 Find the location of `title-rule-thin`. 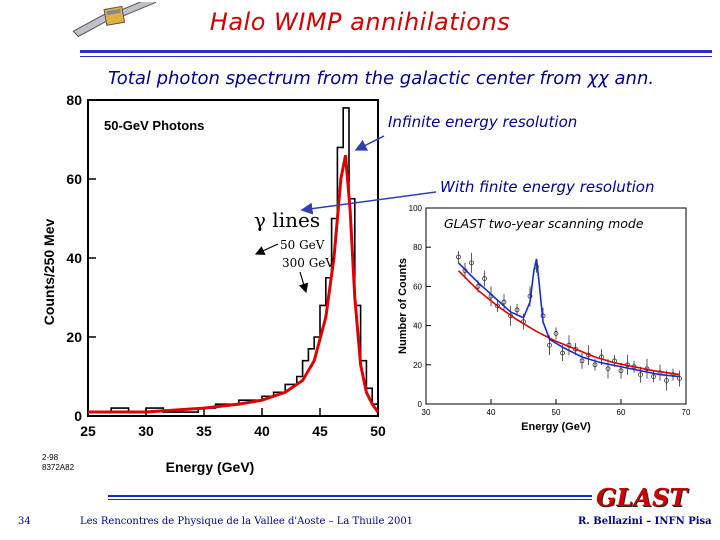

title-rule-thin is located at coordinates (396, 56).